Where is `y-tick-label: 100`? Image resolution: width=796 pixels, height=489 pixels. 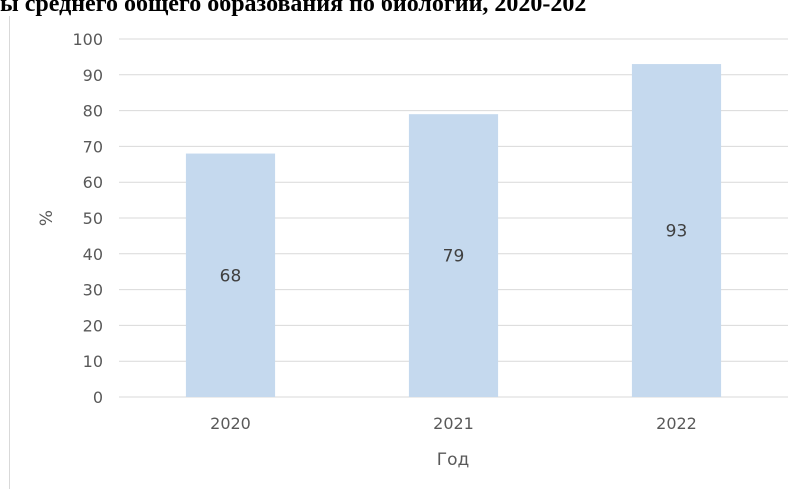
y-tick-label: 100 is located at coordinates (87, 39).